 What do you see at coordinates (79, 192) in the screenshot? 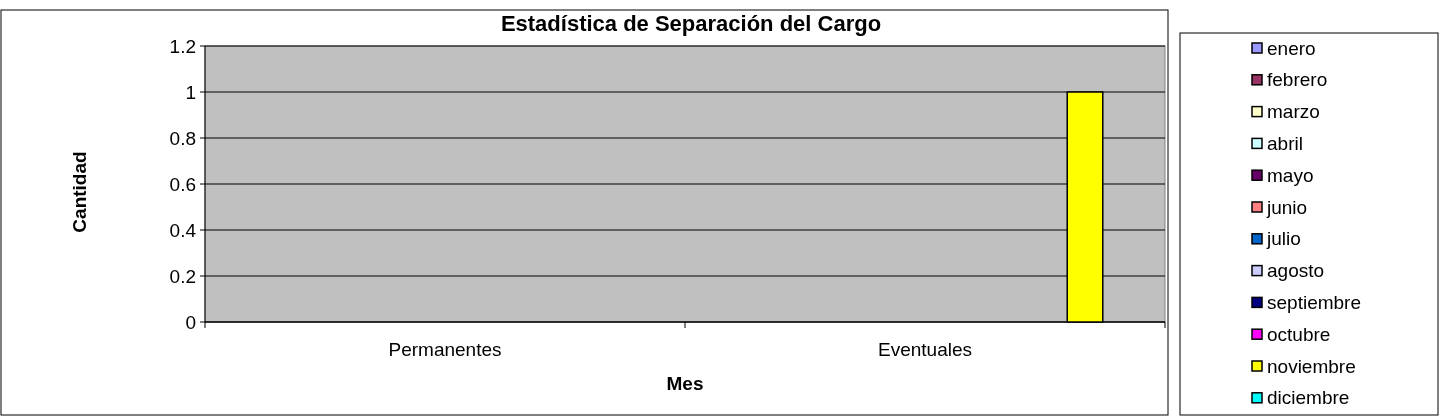
I see `y-axis-title: Cantidad` at bounding box center [79, 192].